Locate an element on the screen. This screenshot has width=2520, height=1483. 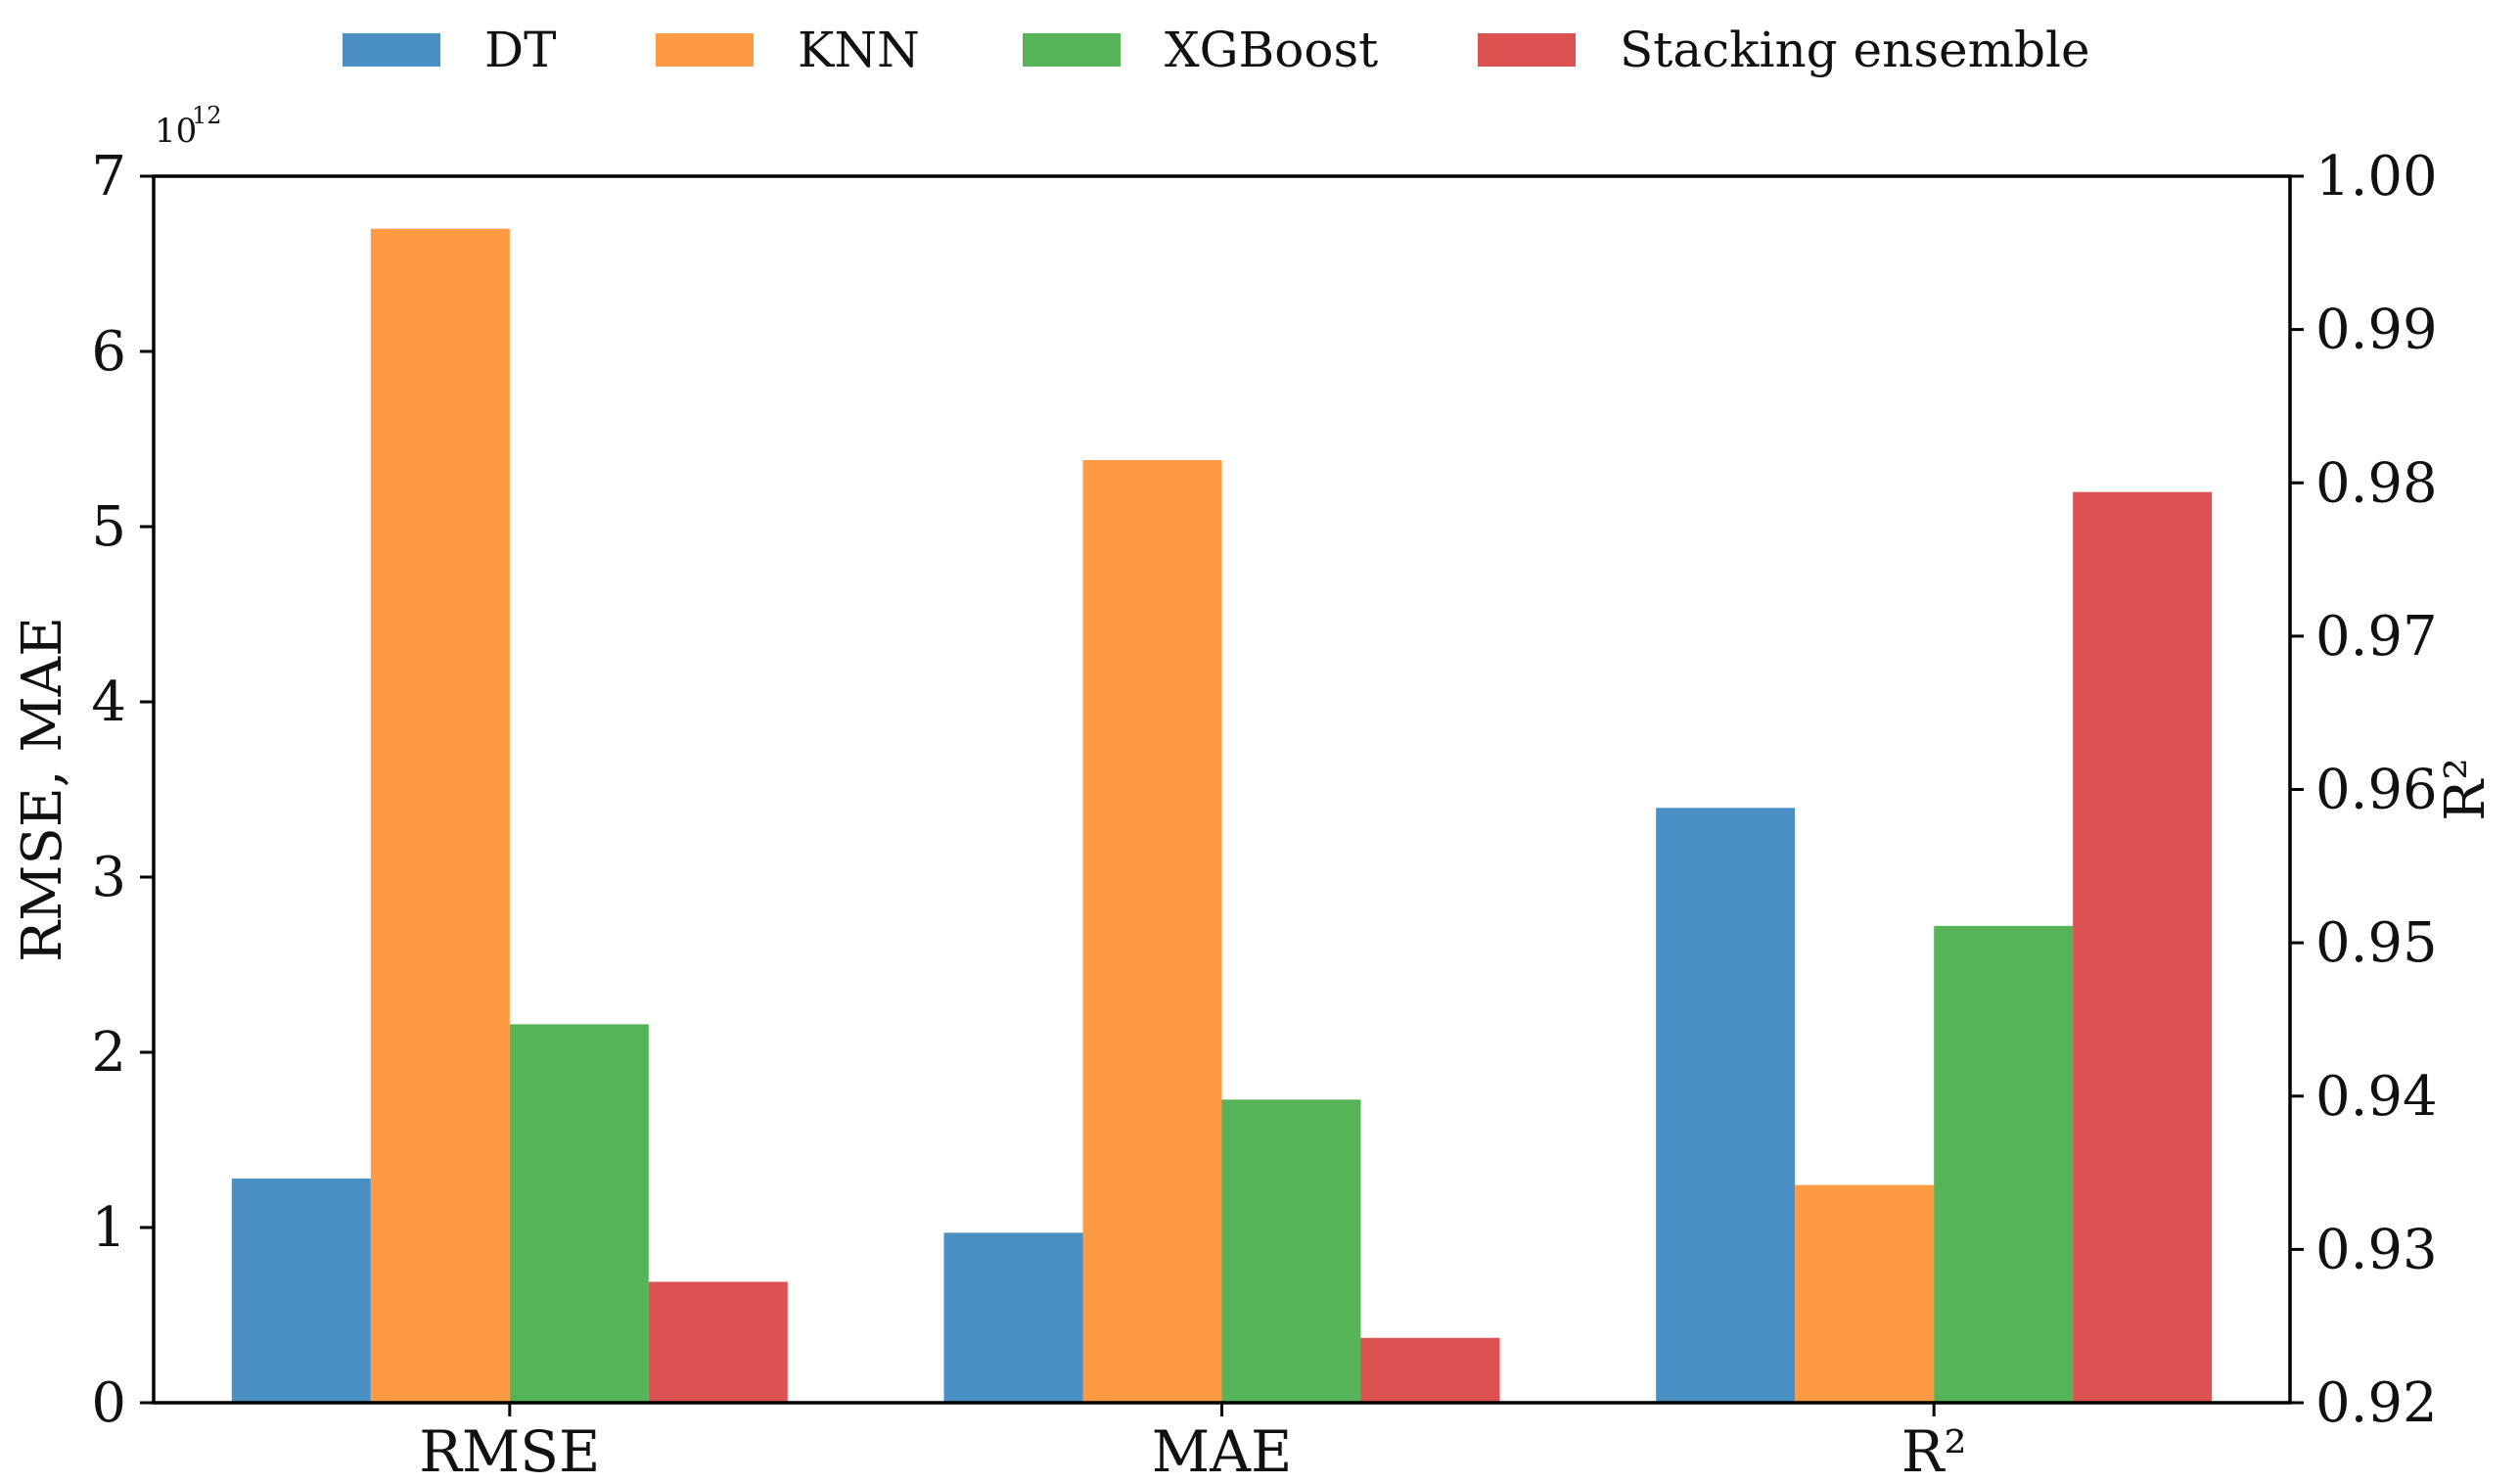
right-tick-label: 0.95 is located at coordinates (2376, 943).